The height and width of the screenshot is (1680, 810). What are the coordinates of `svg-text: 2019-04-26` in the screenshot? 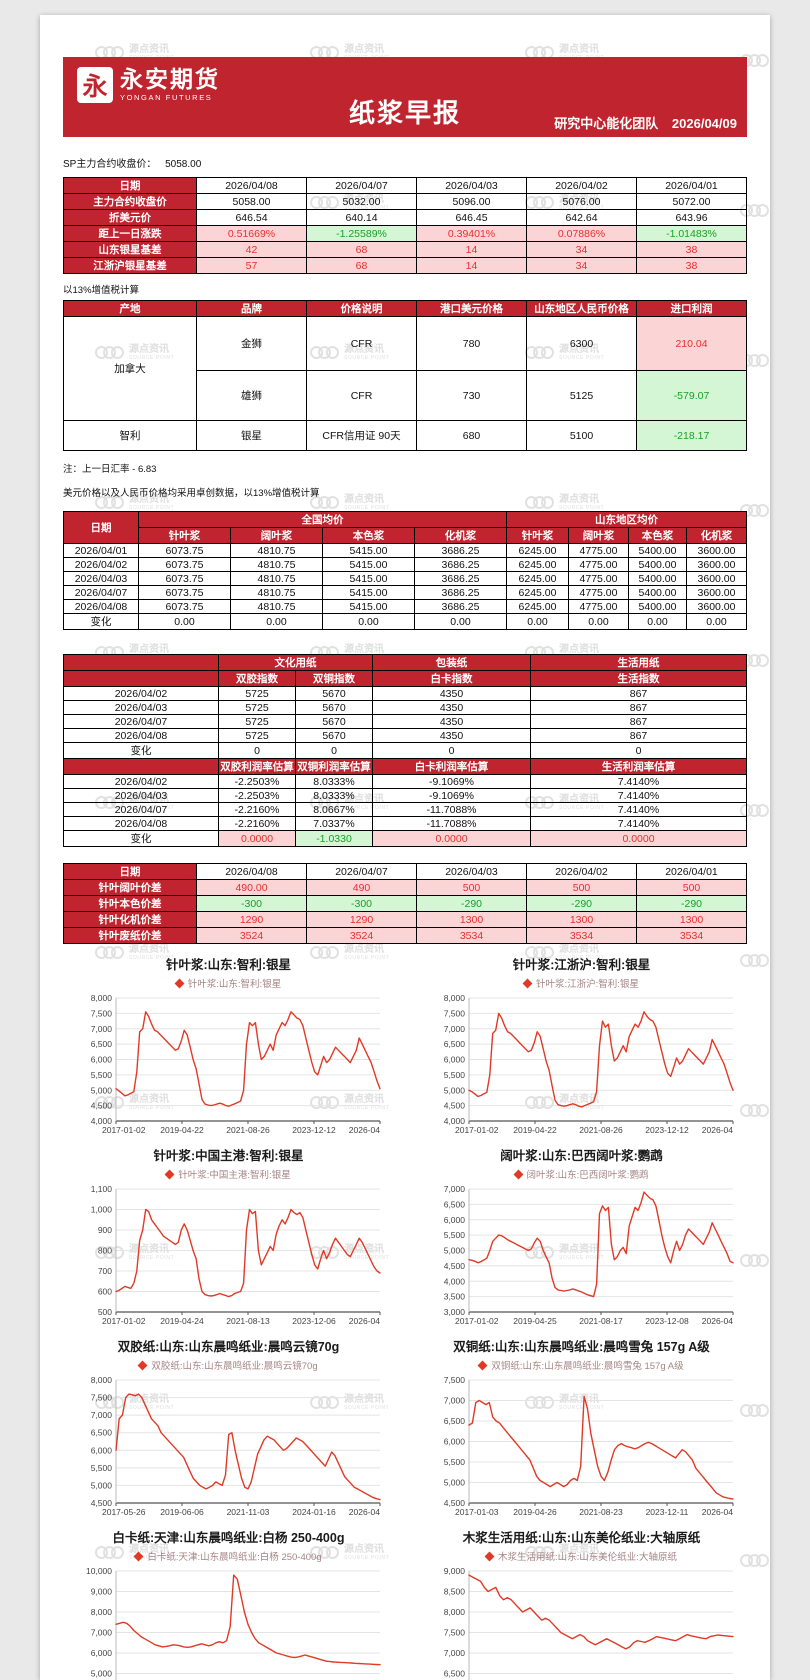 It's located at (535, 1512).